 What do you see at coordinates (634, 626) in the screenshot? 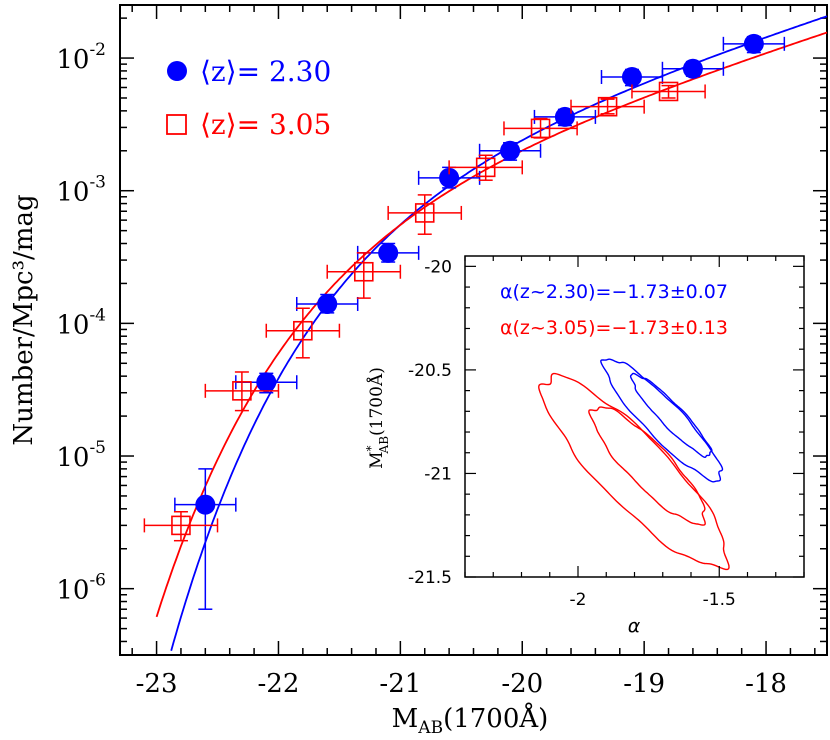
I see `inset-x-axis-label: α` at bounding box center [634, 626].